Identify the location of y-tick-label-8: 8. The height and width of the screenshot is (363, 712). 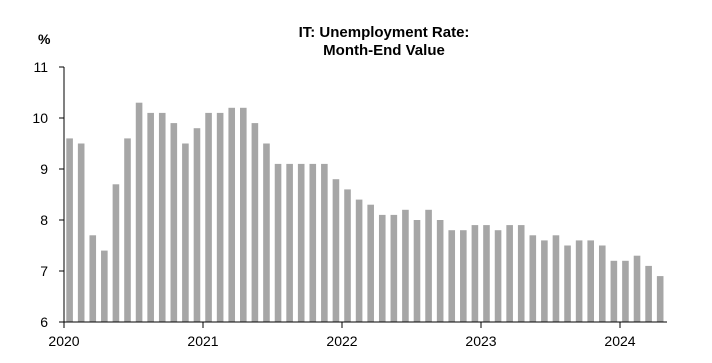
(44, 220).